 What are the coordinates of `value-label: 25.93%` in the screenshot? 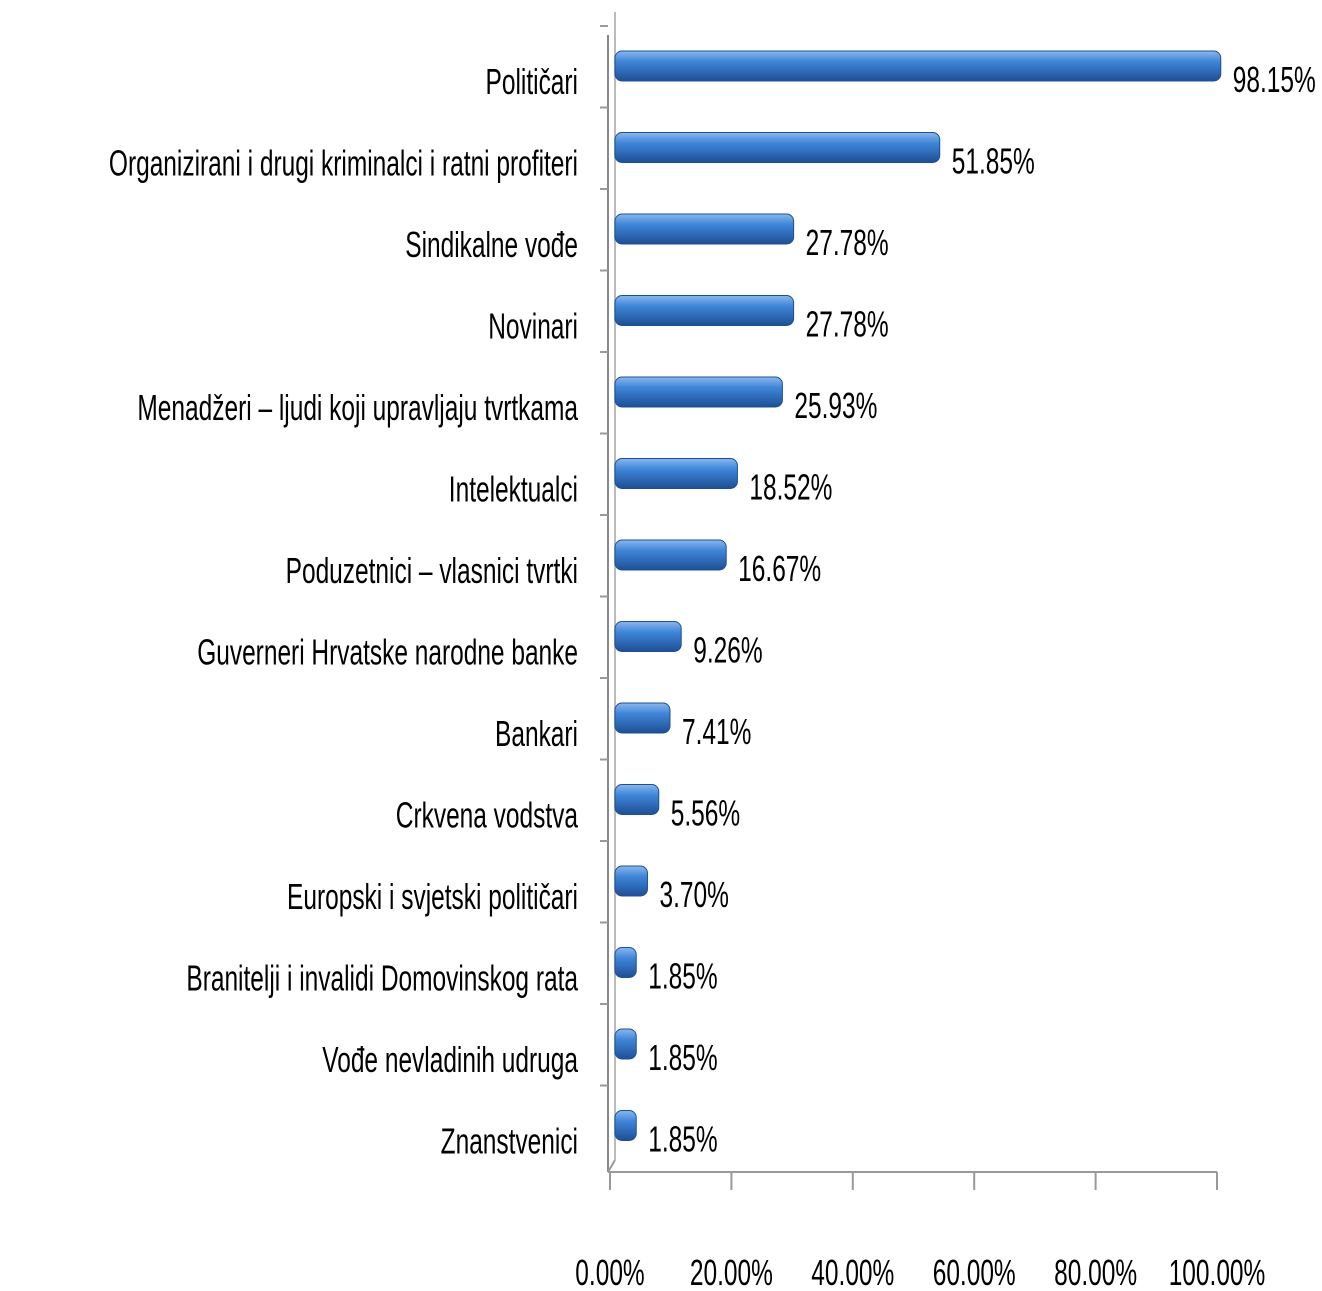 It's located at (835, 405).